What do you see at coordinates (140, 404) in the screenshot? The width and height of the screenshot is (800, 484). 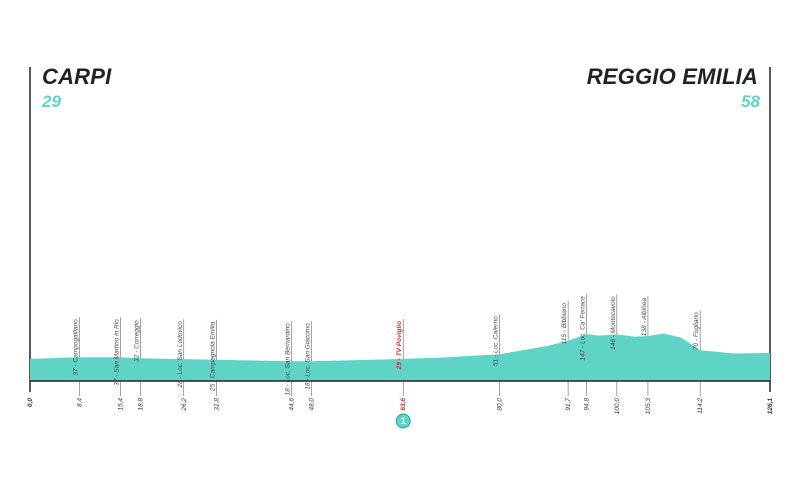 I see `km-tick-label: 18,8` at bounding box center [140, 404].